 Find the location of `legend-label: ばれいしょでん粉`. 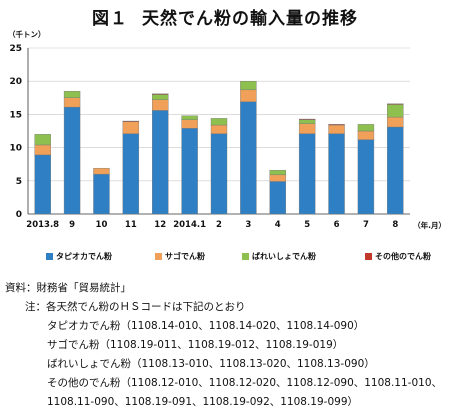

legend-label: ばれいしょでん粉 is located at coordinates (284, 256).